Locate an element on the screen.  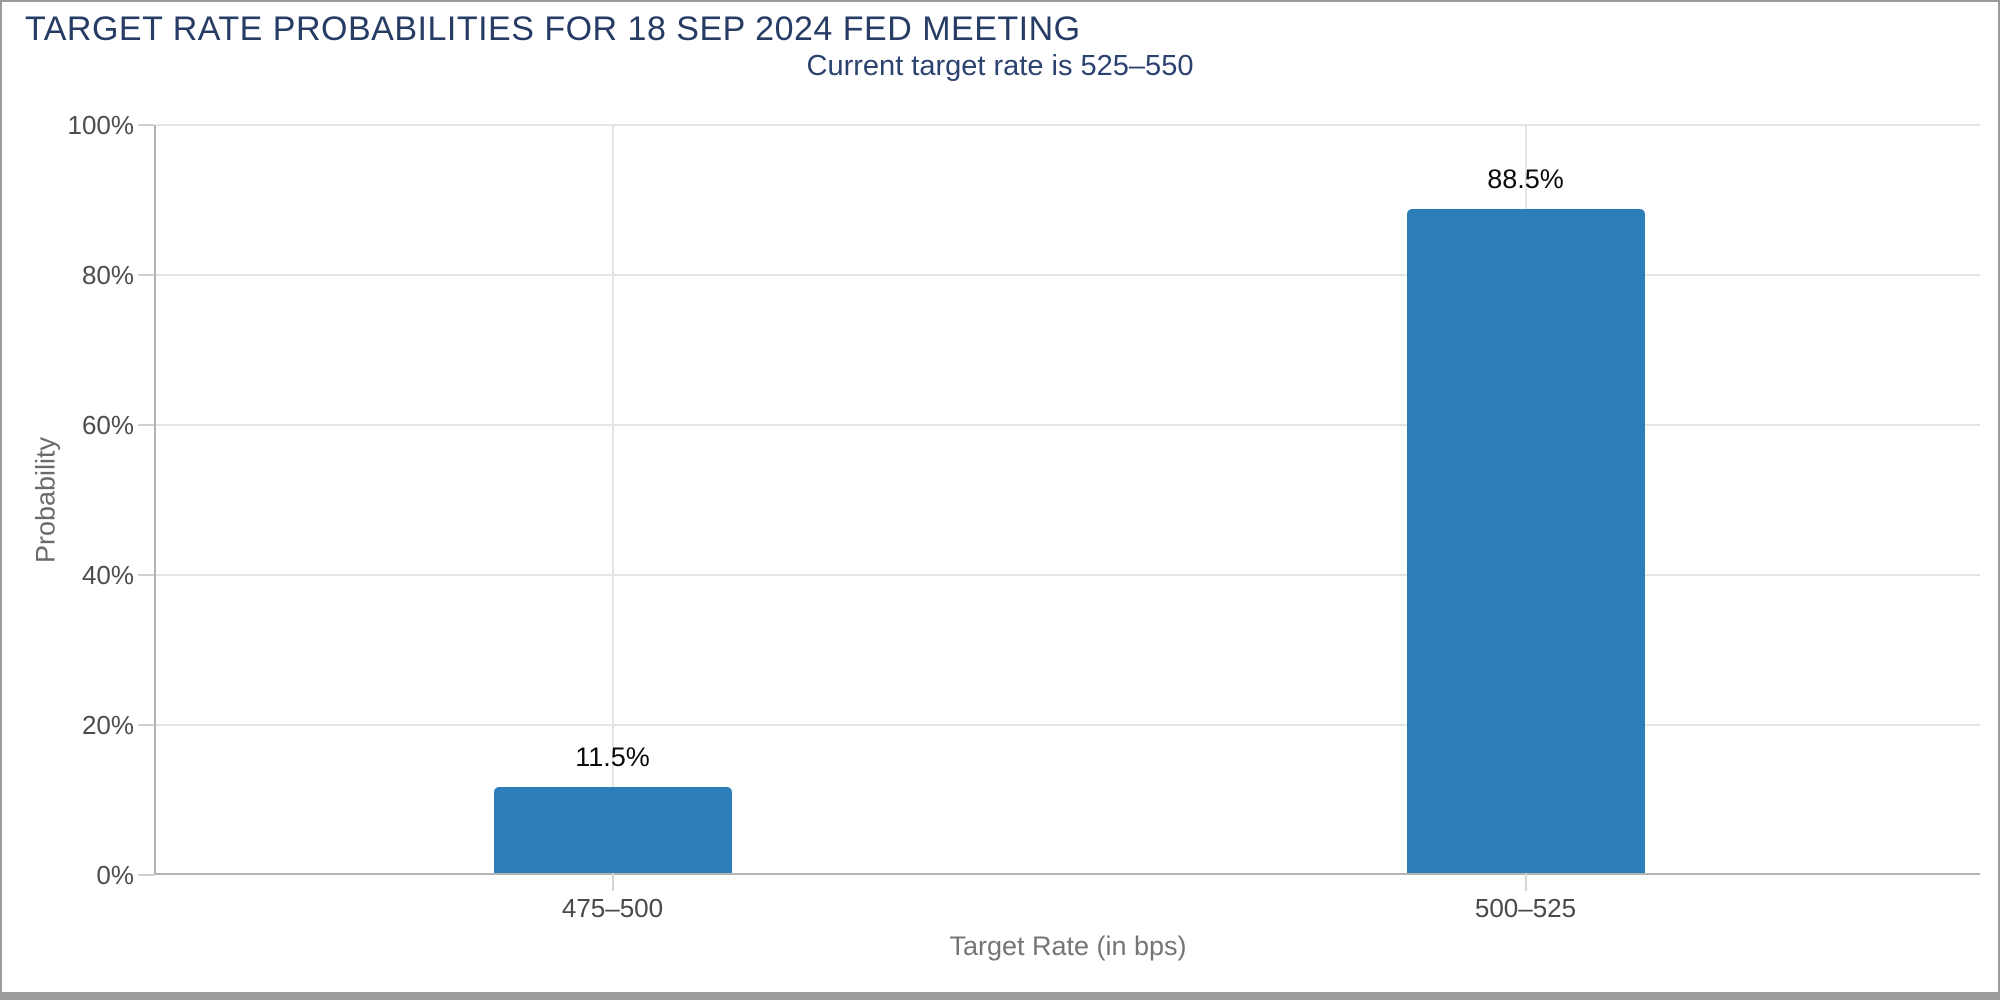
v-gridline is located at coordinates (612, 499).